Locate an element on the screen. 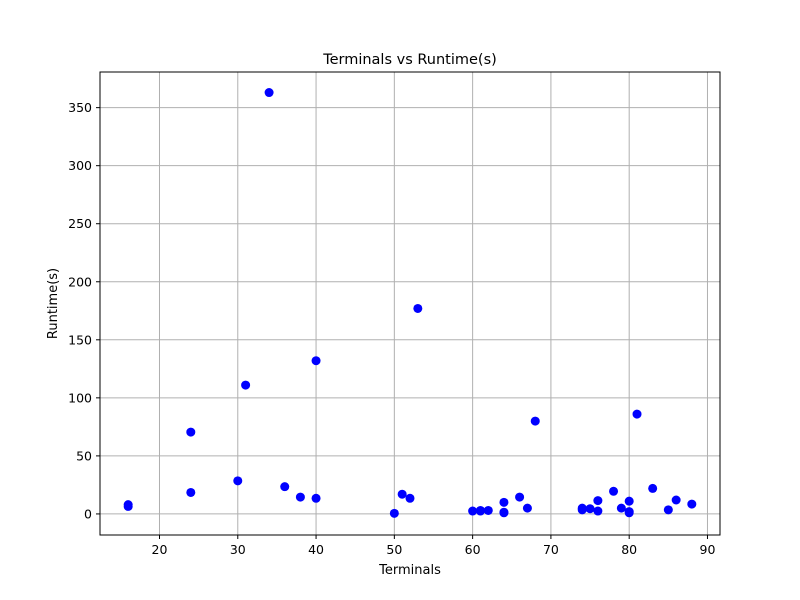 The width and height of the screenshot is (800, 600). x-axis-label: Terminals is located at coordinates (409, 570).